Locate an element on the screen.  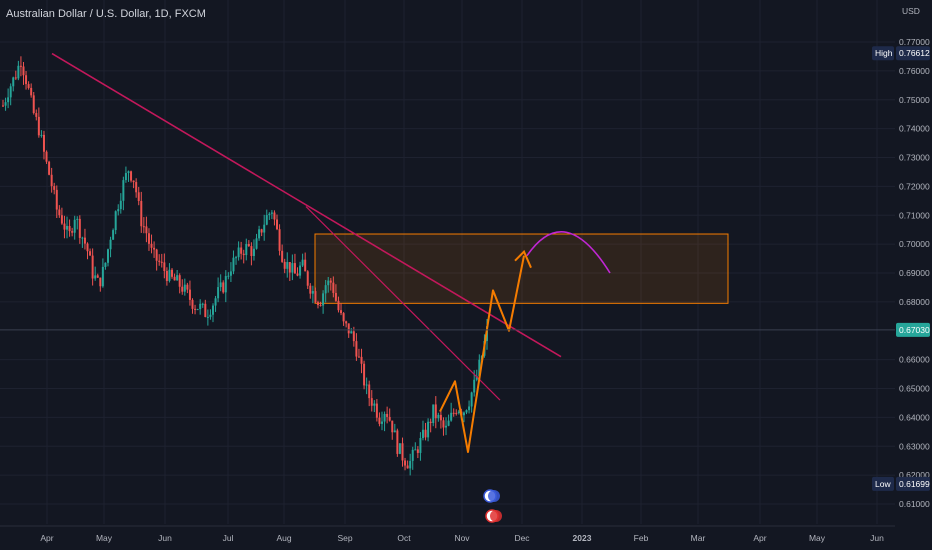
time-tick-label: May is located at coordinates (104, 538).